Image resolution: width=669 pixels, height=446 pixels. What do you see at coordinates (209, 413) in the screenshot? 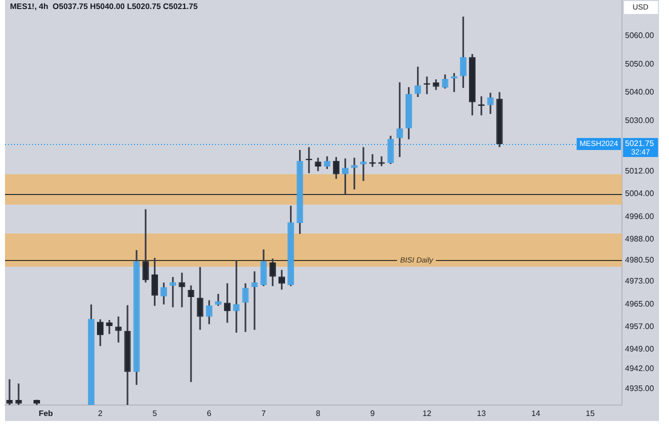
I see `x-tick-label: 6` at bounding box center [209, 413].